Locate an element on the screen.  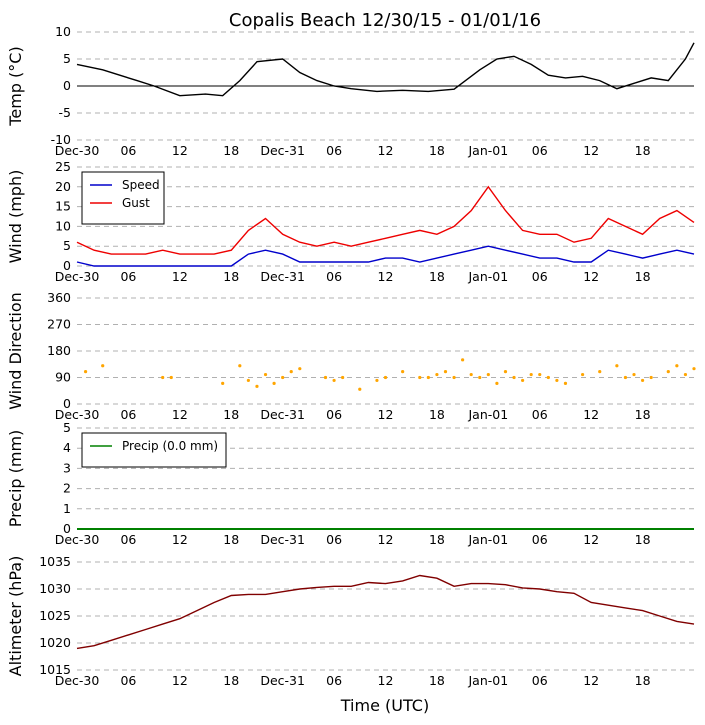
temp-ylabel: Temp (°C) is located at coordinates (15, 86).